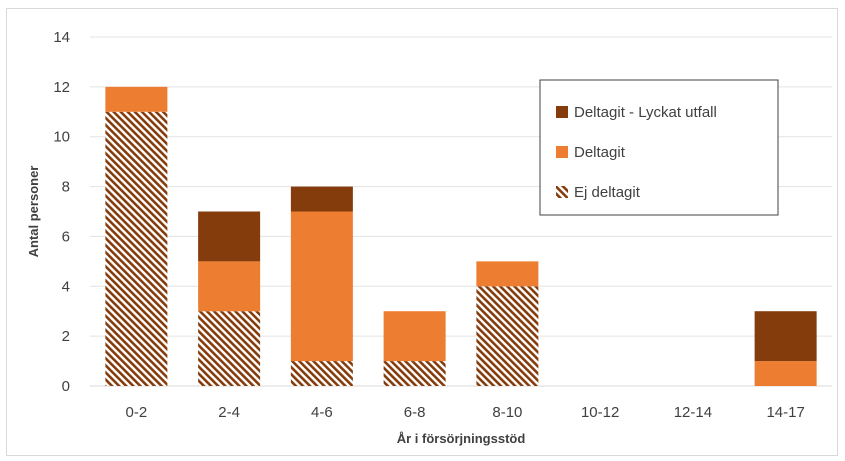 Image resolution: width=845 pixels, height=461 pixels. Describe the element at coordinates (66, 236) in the screenshot. I see `y-tick-label: 6` at that location.